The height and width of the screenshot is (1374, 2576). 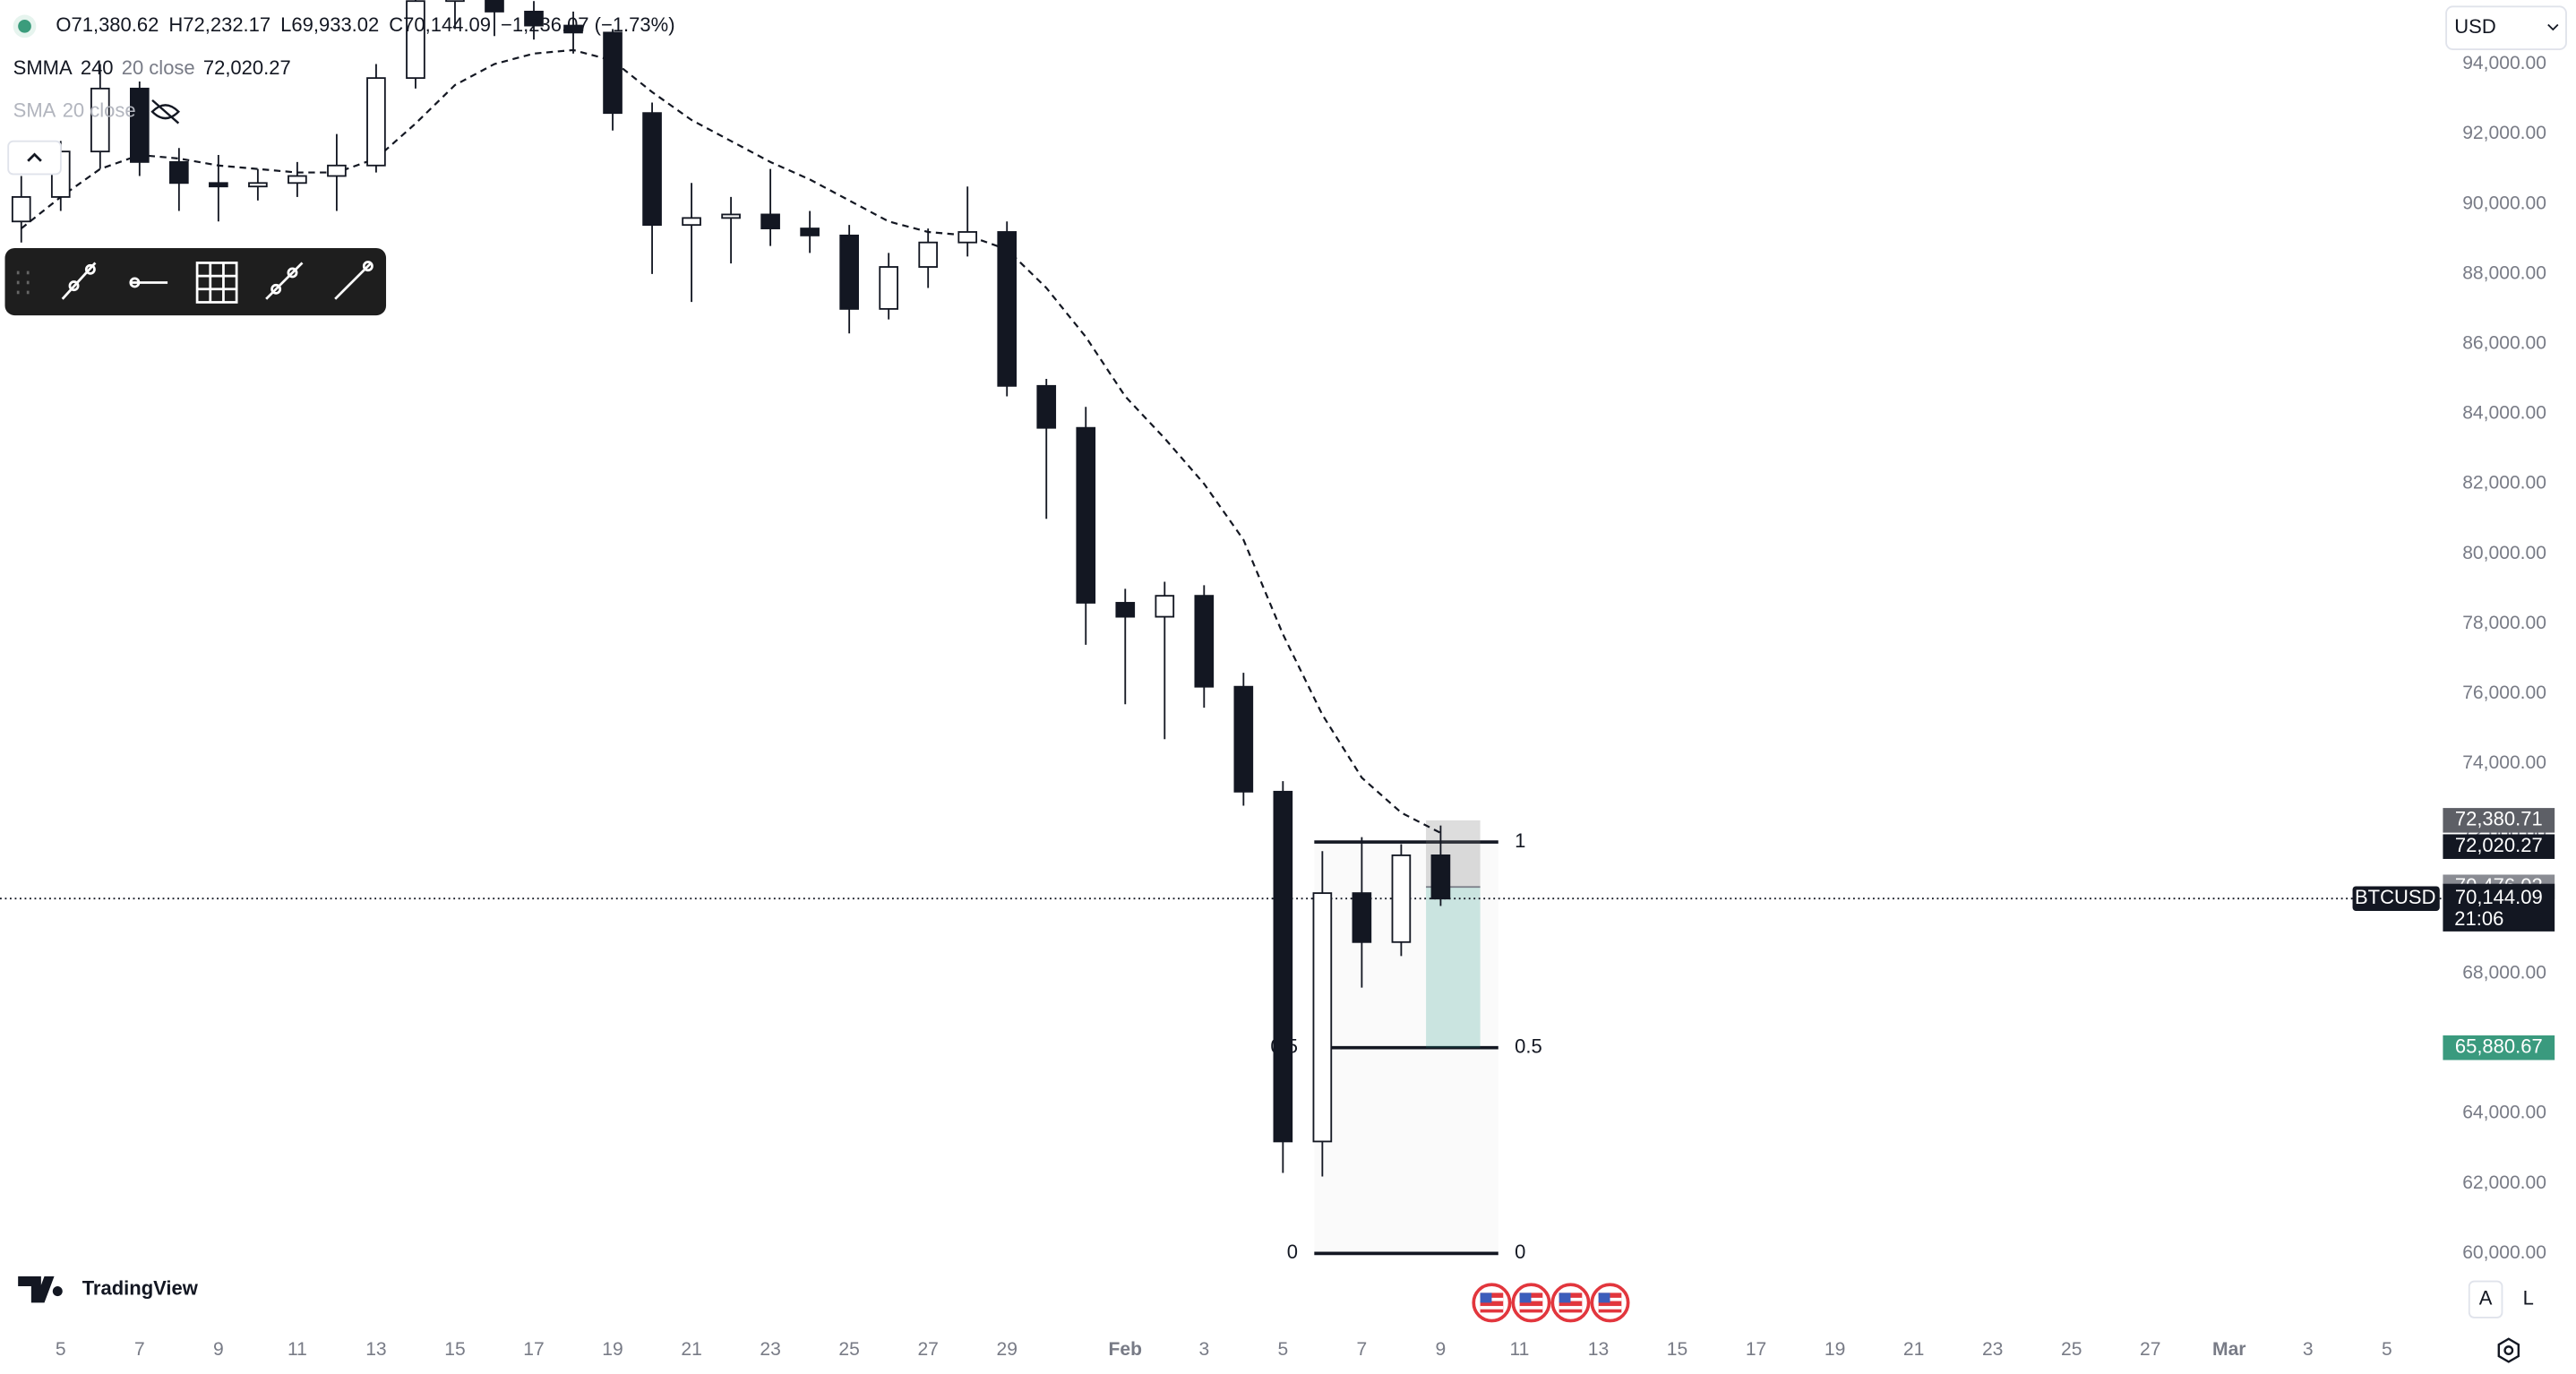 I want to click on x-tick-label: Feb, so click(x=1126, y=1349).